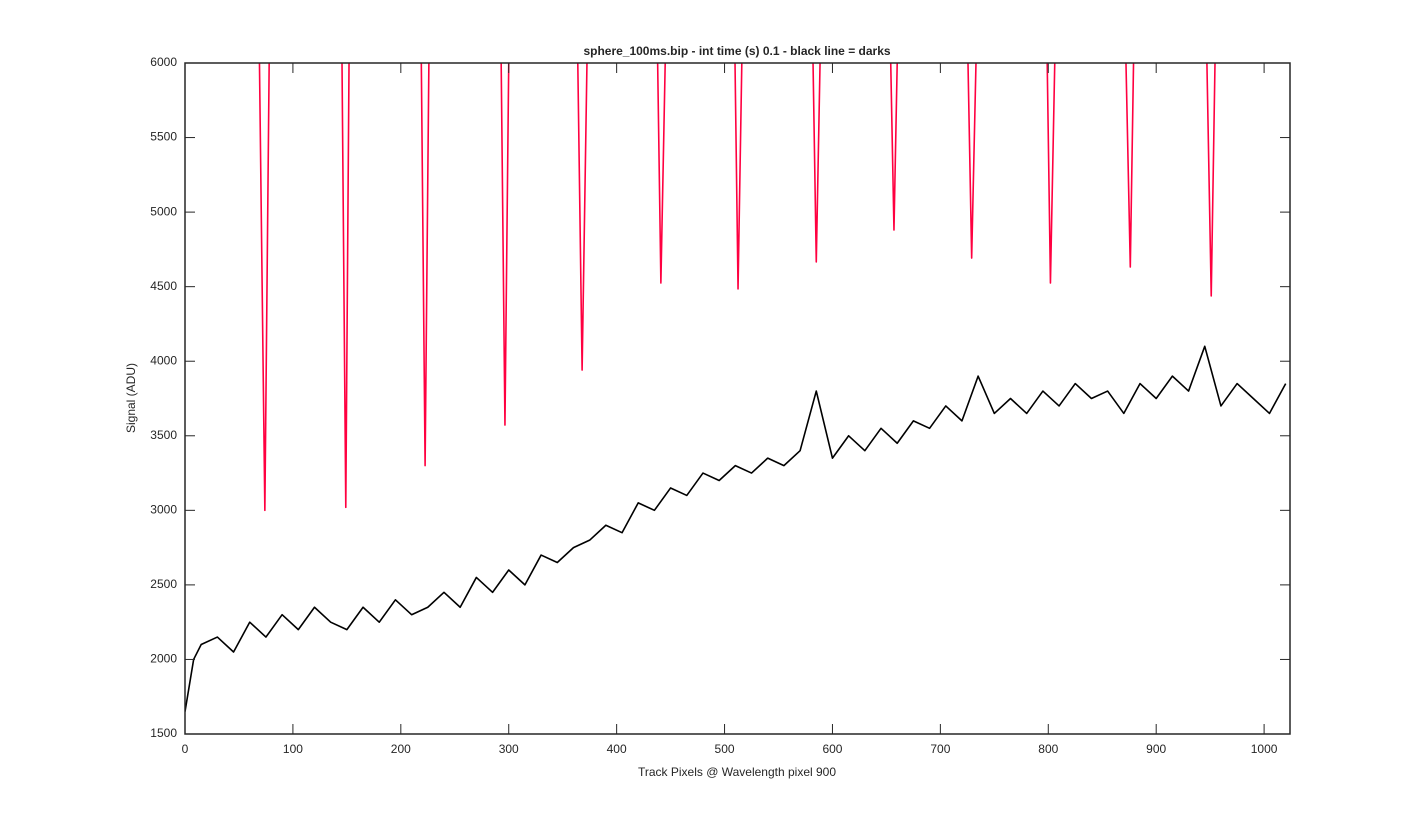 The image size is (1425, 825). Describe the element at coordinates (163, 435) in the screenshot. I see `y-tick-label: 3500` at that location.